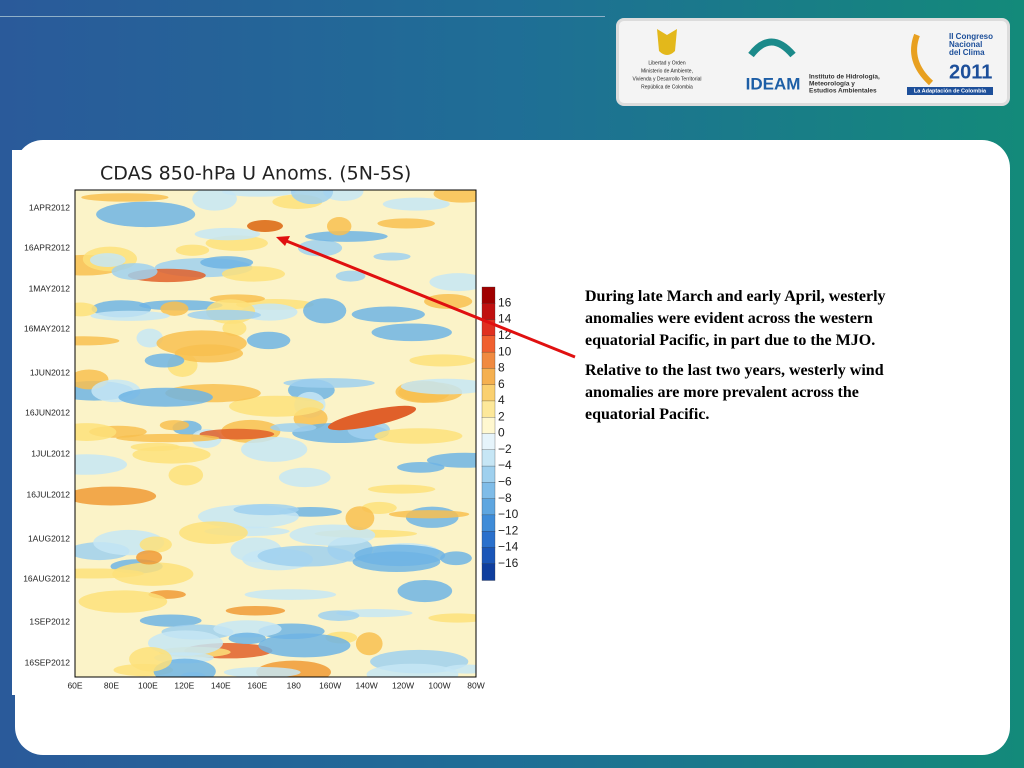 The image size is (1024, 768). I want to click on figure-title: CDAS 850-hPa U Anoms. (5N-5S), so click(255, 174).